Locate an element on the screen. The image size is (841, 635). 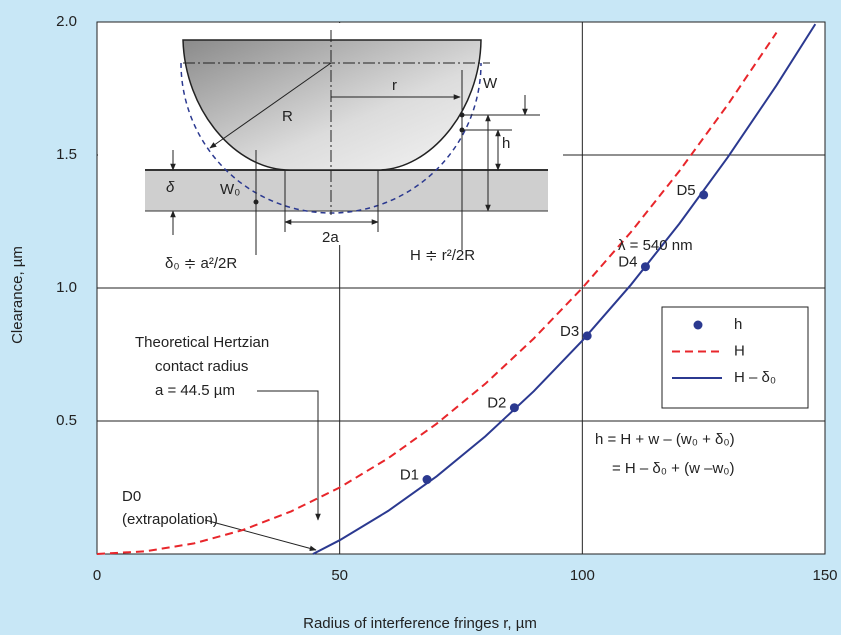
y-tick-label: 1.0 is located at coordinates (66, 287).